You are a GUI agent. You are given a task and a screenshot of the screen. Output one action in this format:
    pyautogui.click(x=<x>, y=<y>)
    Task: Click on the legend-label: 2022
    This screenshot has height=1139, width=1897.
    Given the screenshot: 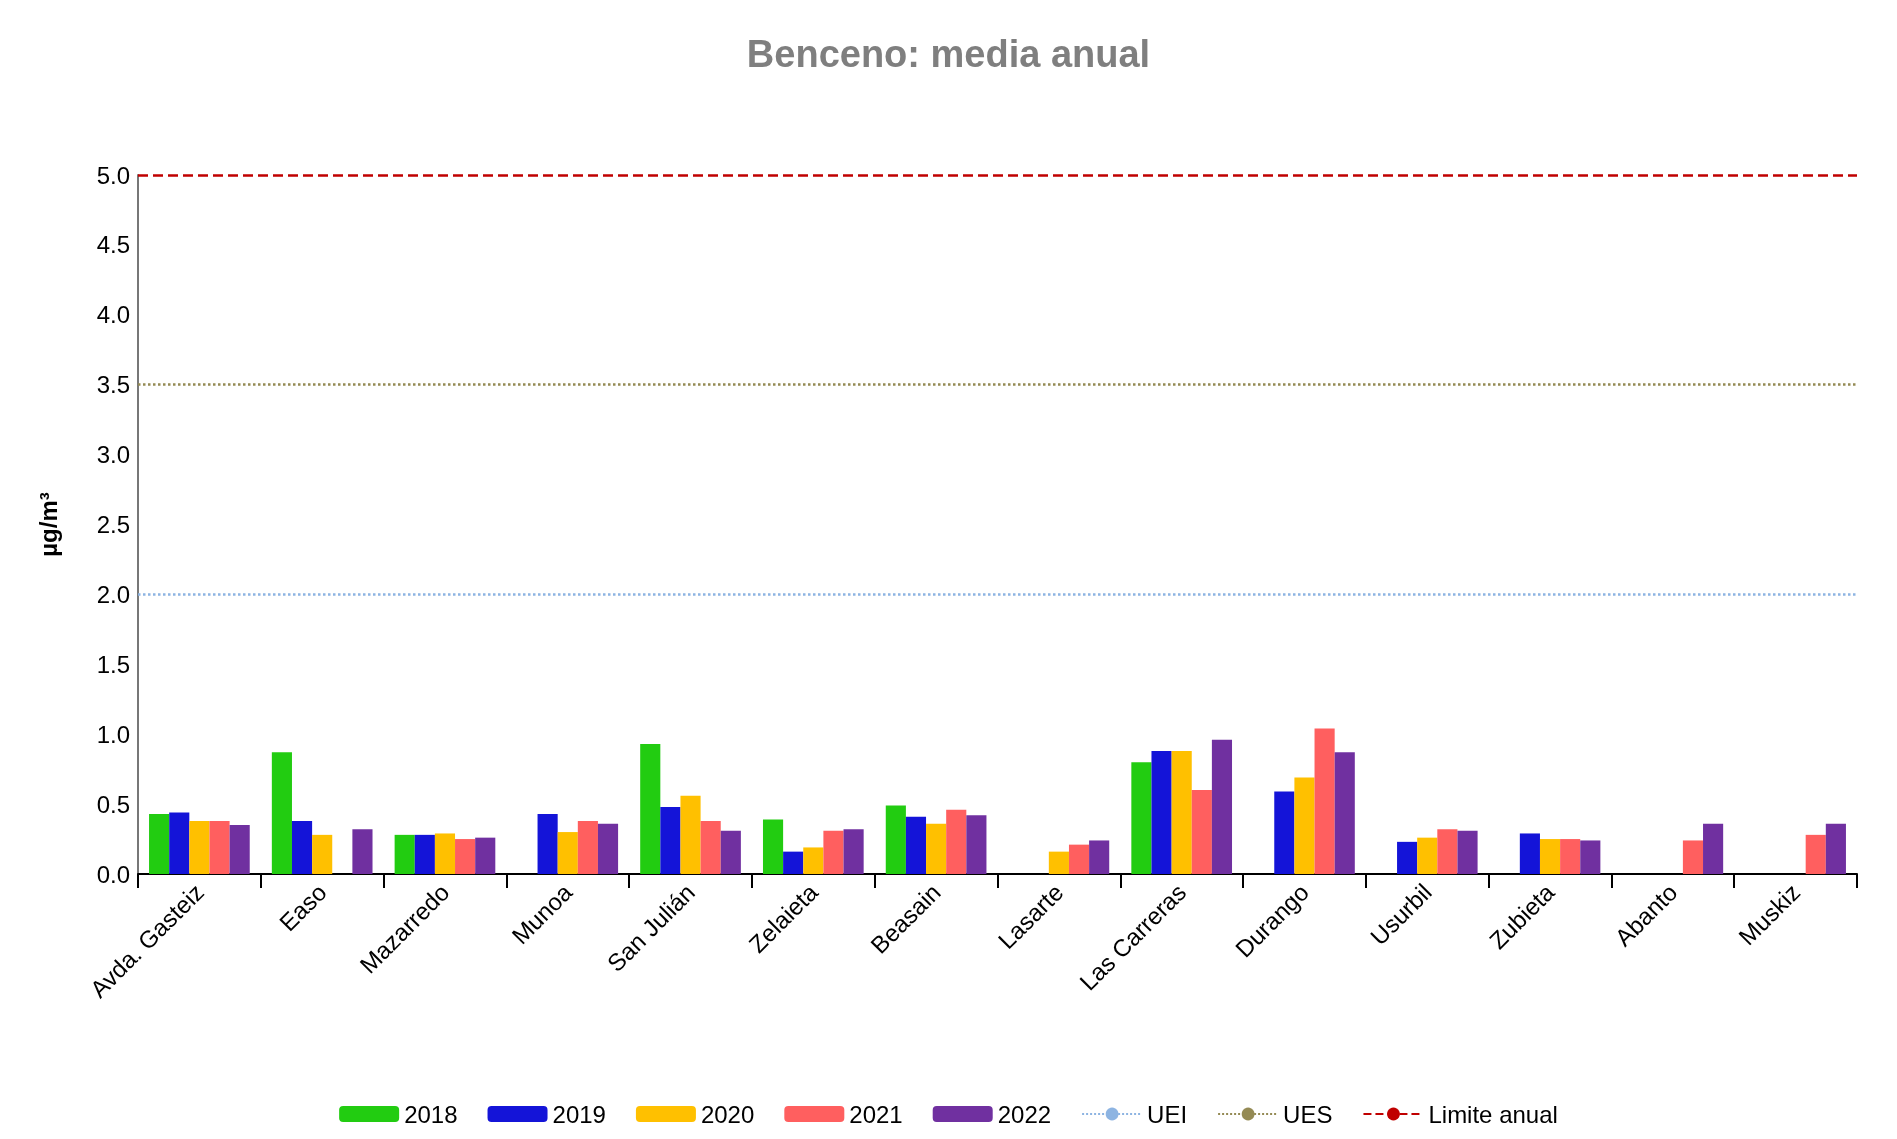 What is the action you would take?
    pyautogui.click(x=1024, y=1114)
    